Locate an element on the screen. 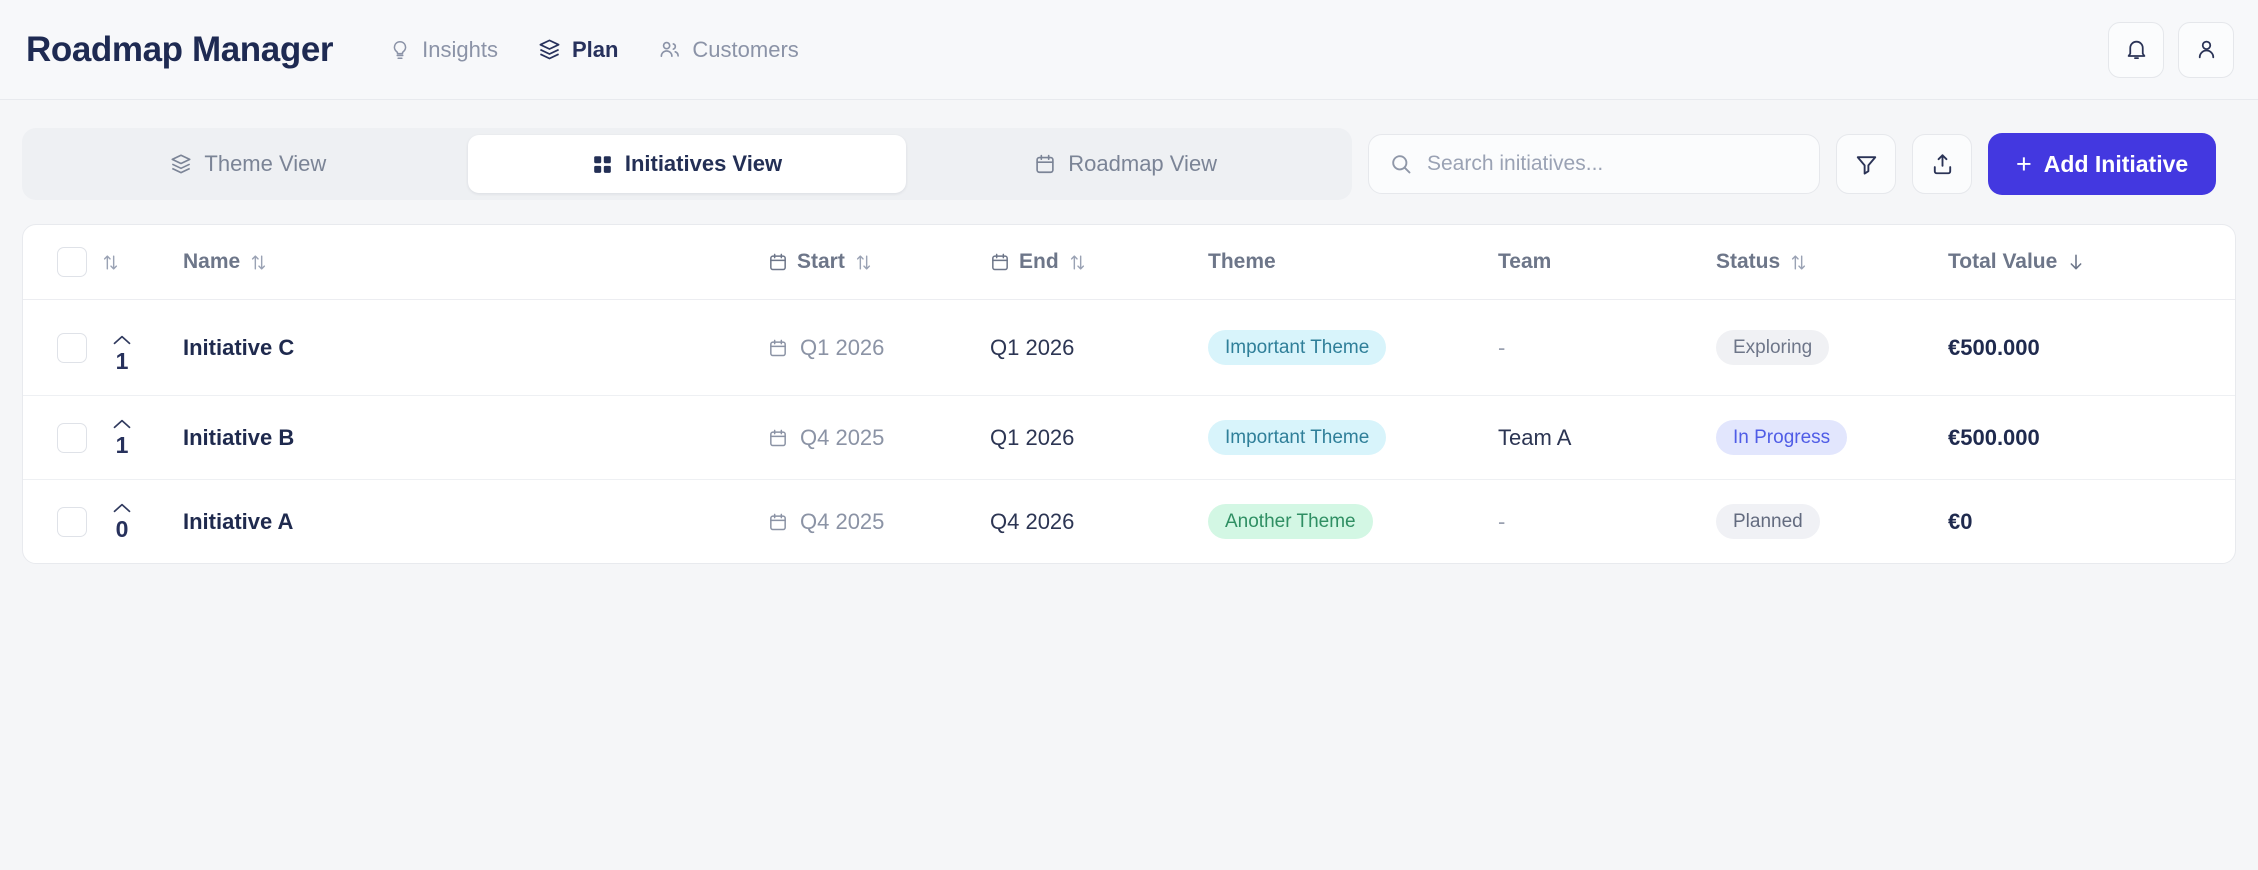 Image resolution: width=2258 pixels, height=870 pixels. notifications-button is located at coordinates (2136, 49).